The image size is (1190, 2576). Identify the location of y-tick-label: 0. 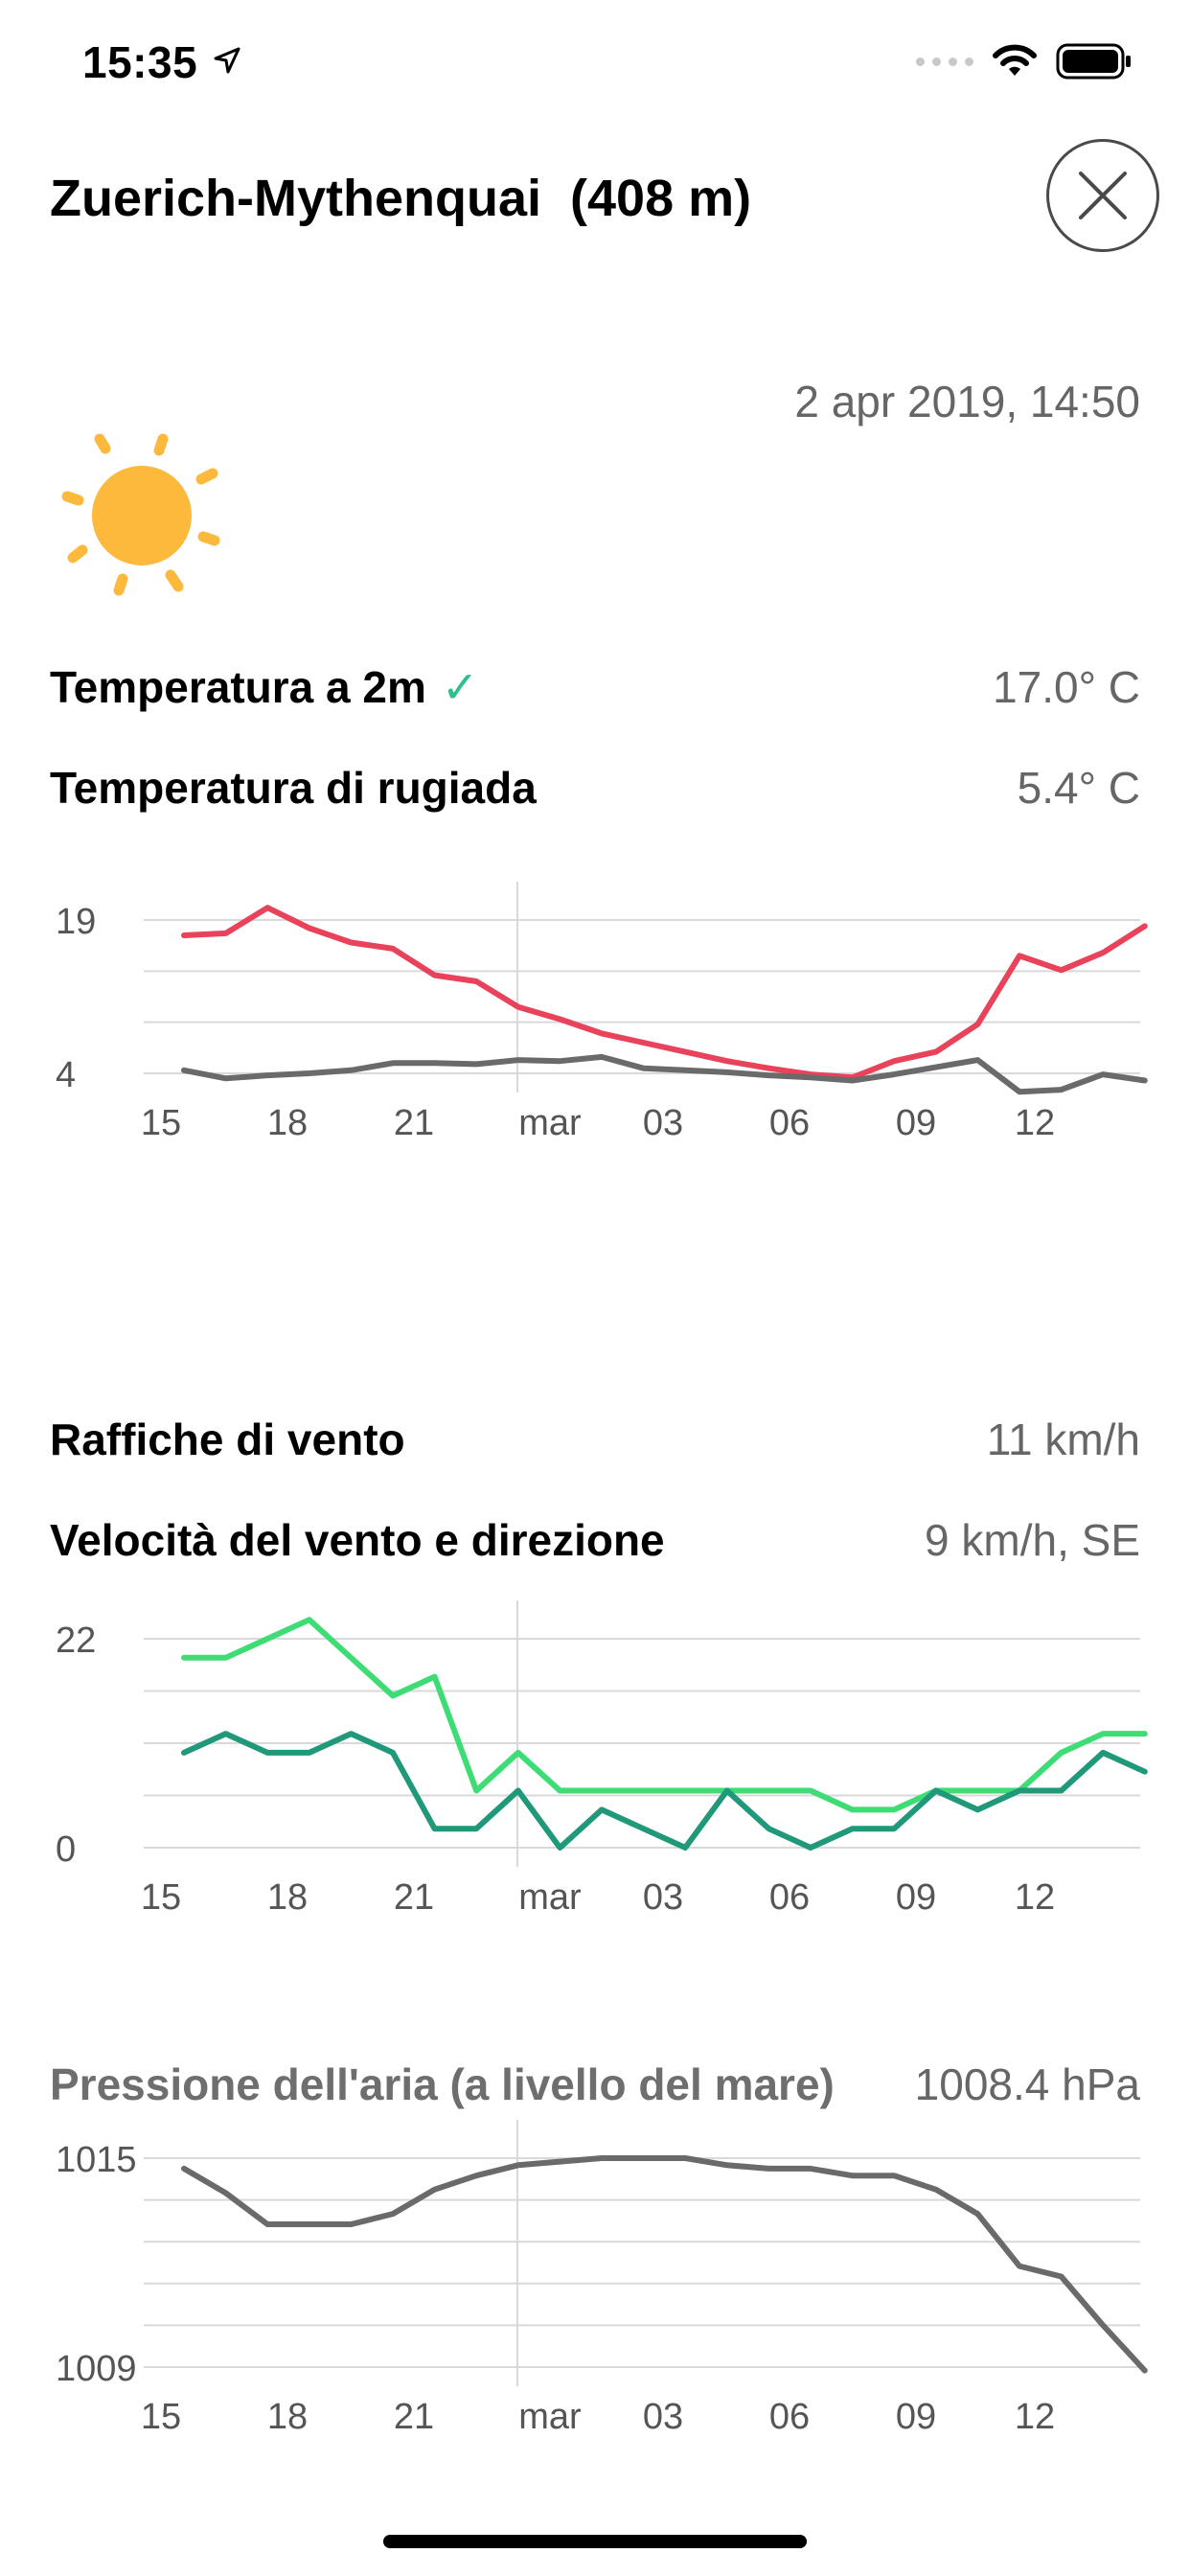
(66, 1849).